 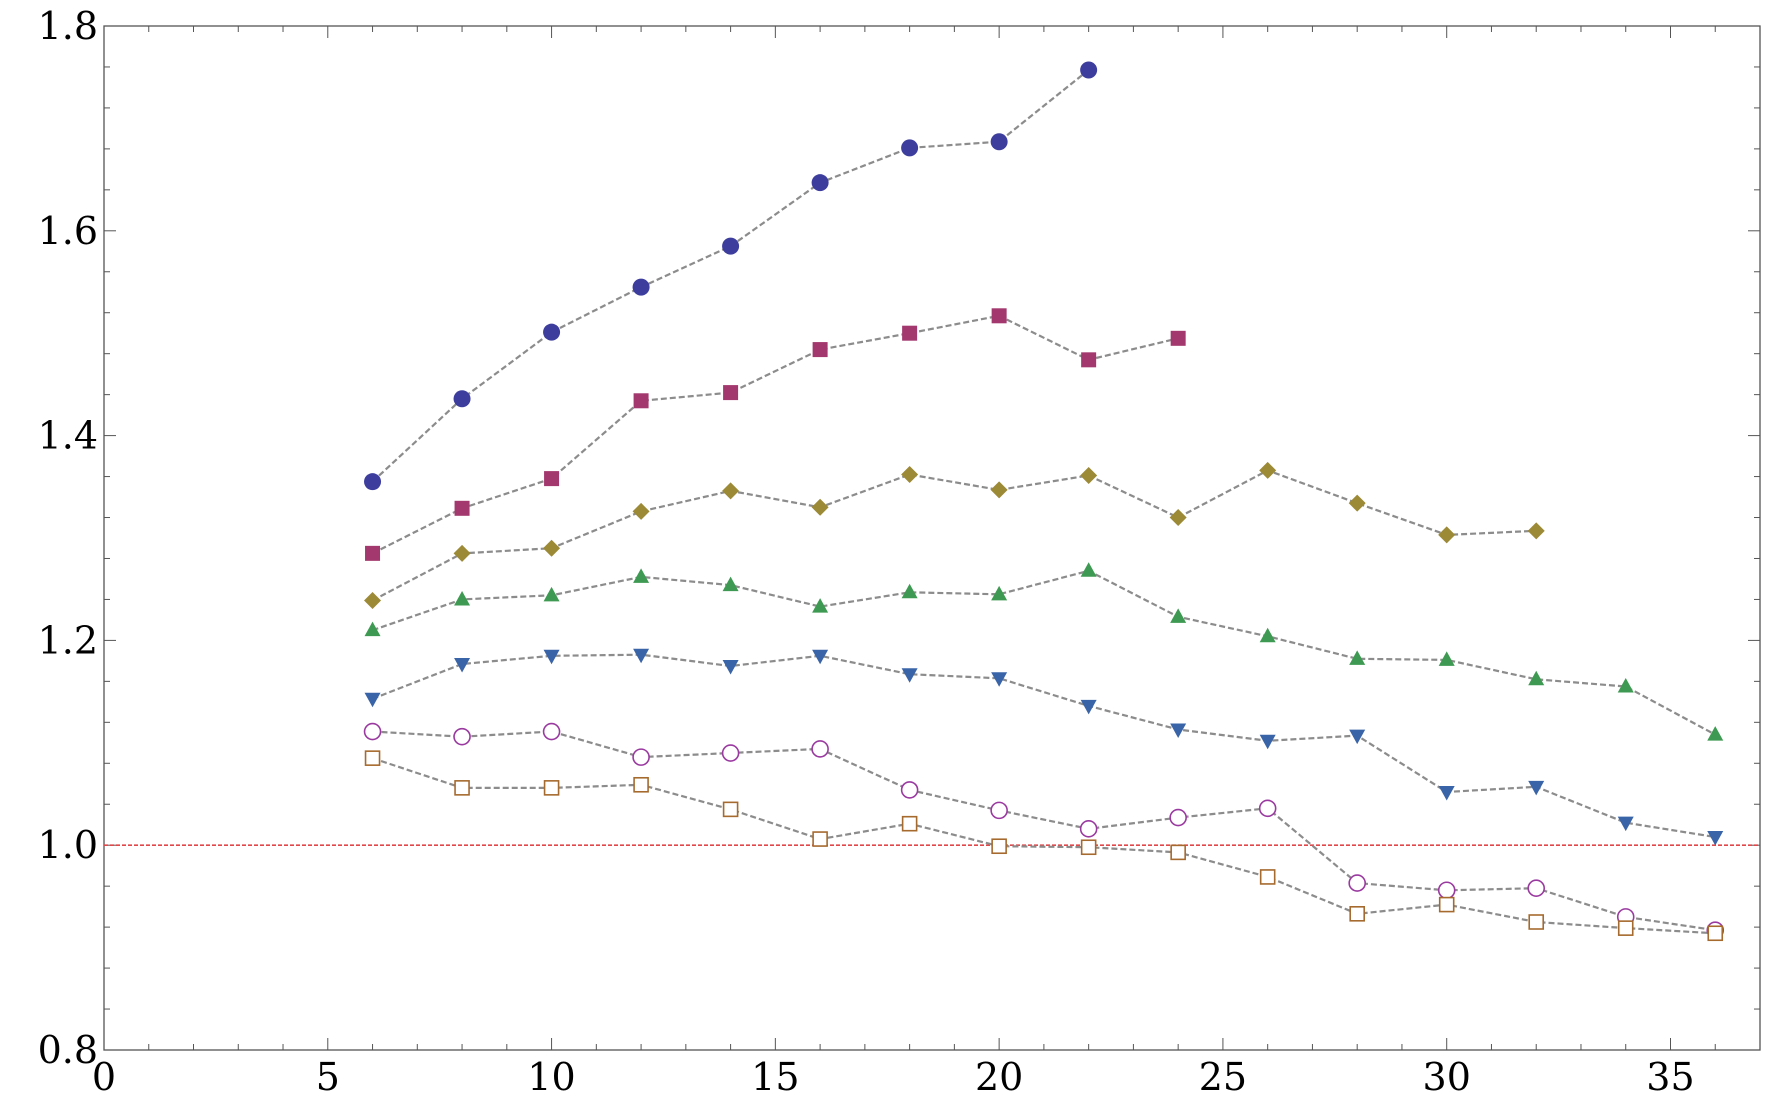 I want to click on y-tick-label: 1.4, so click(x=68, y=436).